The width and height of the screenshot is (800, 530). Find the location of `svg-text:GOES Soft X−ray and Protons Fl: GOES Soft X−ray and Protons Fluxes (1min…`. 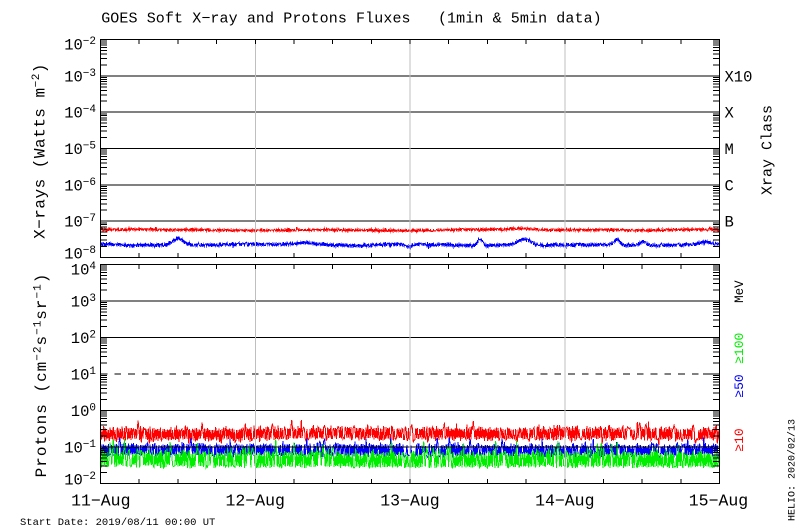

svg-text:GOES Soft X−ray and Protons Fl: GOES Soft X−ray and Protons Fluxes (1min… is located at coordinates (351, 18).